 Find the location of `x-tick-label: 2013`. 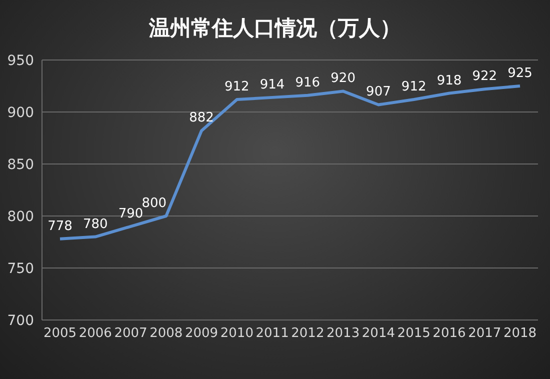

x-tick-label: 2013 is located at coordinates (343, 334).